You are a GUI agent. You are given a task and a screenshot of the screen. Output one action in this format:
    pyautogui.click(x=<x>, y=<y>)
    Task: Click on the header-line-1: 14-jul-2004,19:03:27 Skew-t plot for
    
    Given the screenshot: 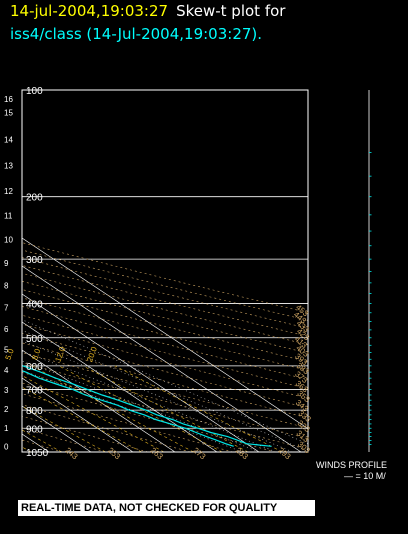 What is the action you would take?
    pyautogui.click(x=147, y=11)
    